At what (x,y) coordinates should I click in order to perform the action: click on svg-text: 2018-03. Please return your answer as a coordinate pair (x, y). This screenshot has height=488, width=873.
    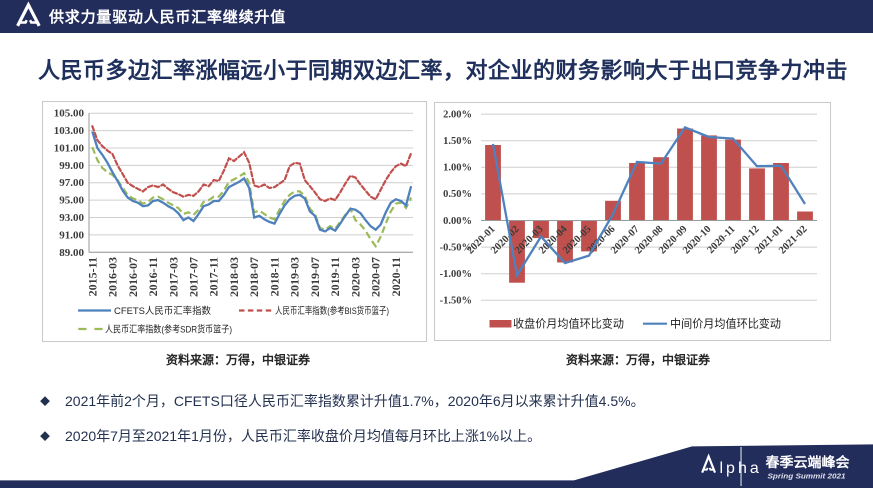
    Looking at the image, I should click on (234, 277).